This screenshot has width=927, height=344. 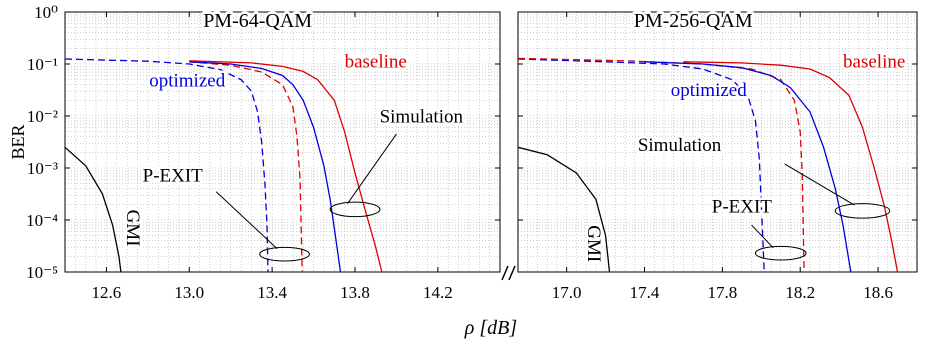 What do you see at coordinates (42, 116) in the screenshot?
I see `y-tick-label: 10⁻²` at bounding box center [42, 116].